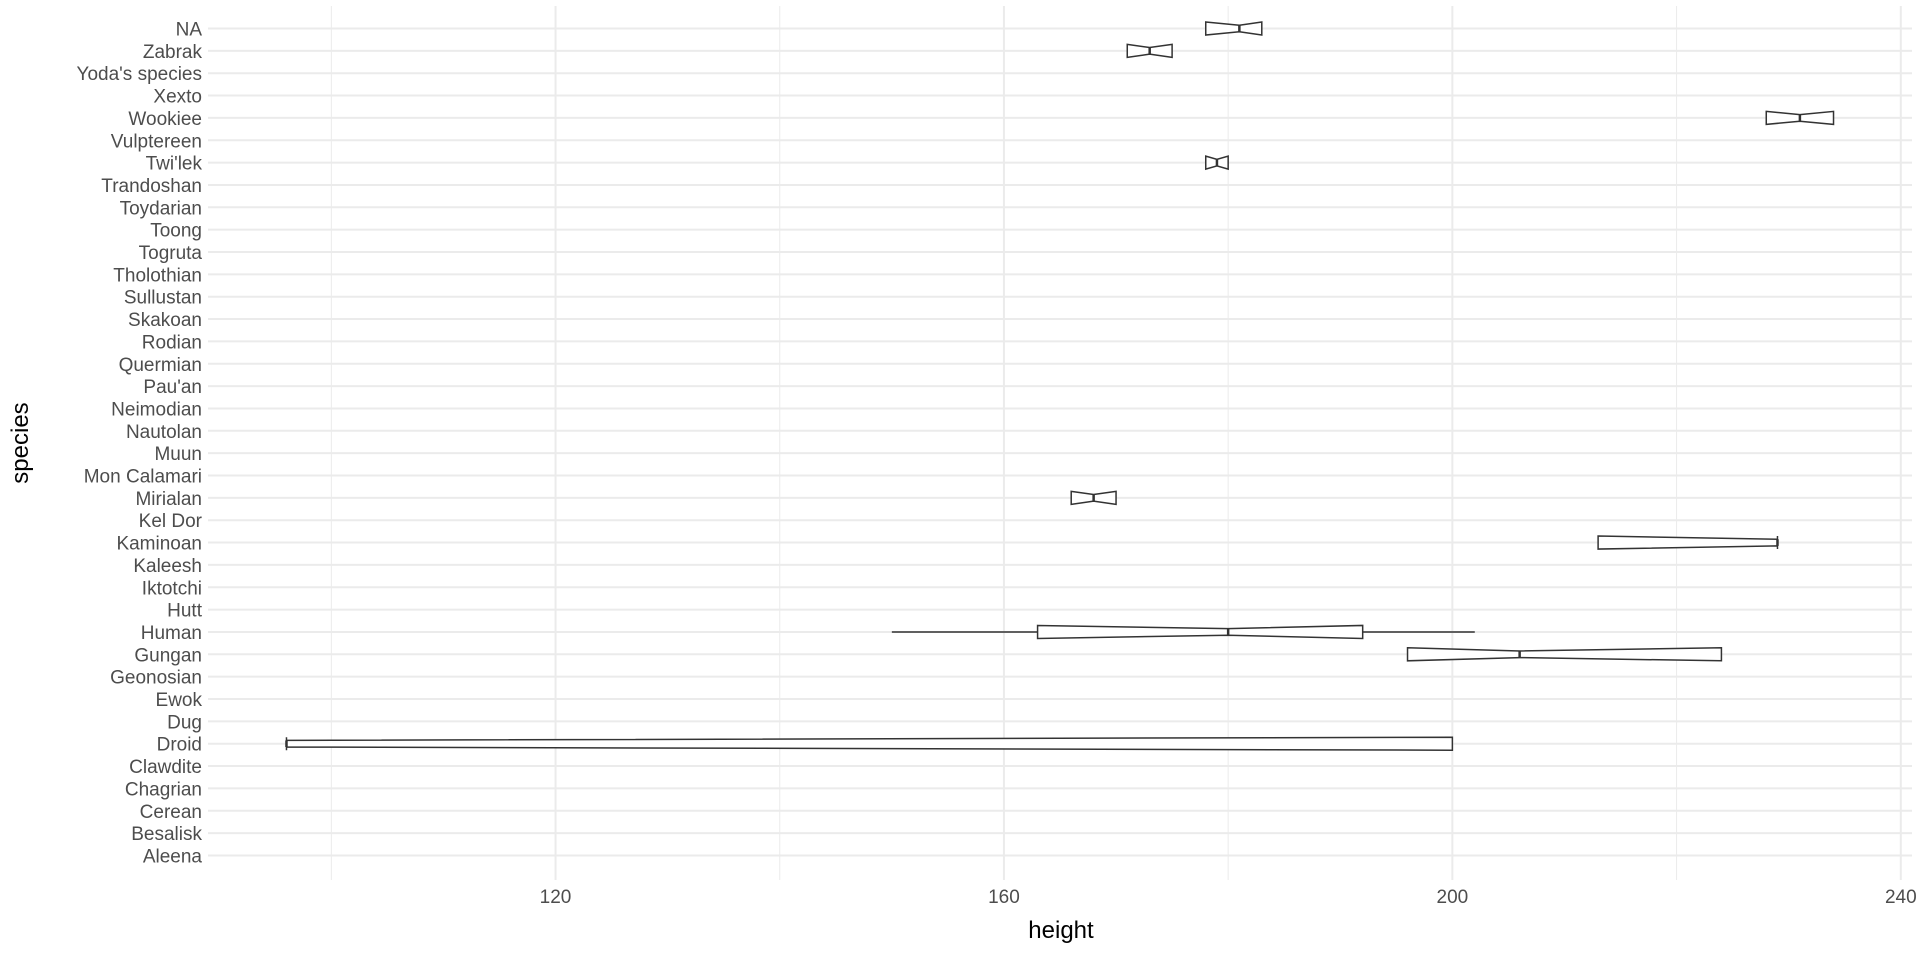 This screenshot has width=1920, height=960. What do you see at coordinates (159, 544) in the screenshot?
I see `y-tick-label-kaminoan: Kaminoan` at bounding box center [159, 544].